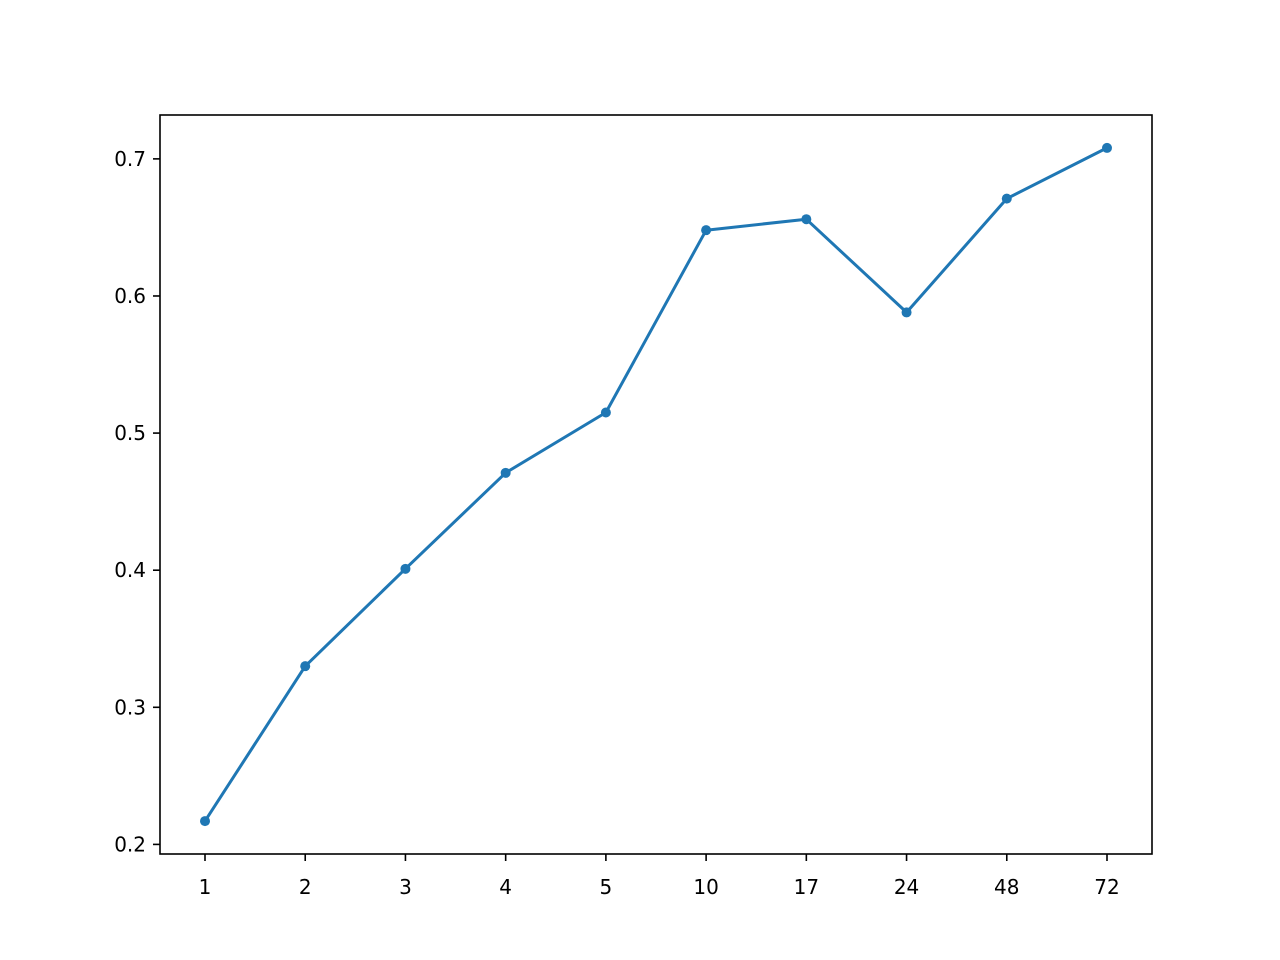 The width and height of the screenshot is (1280, 960). I want to click on y-tick-label-0.5: 0.5, so click(130, 433).